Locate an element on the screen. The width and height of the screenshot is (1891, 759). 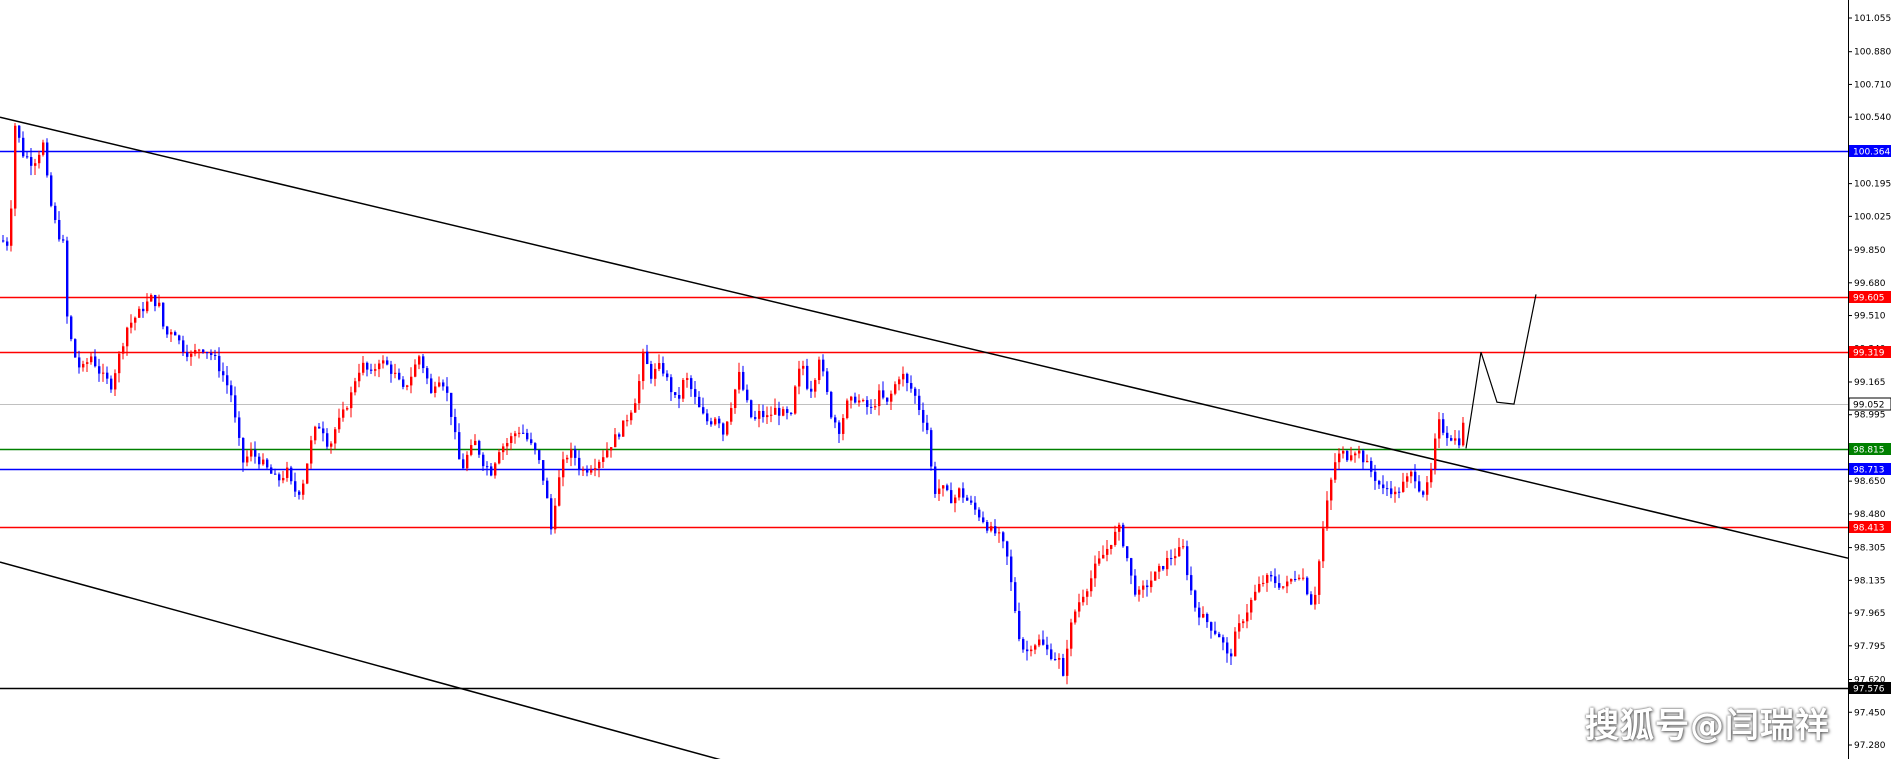
level-label-text: 97.576 is located at coordinates (1869, 690).